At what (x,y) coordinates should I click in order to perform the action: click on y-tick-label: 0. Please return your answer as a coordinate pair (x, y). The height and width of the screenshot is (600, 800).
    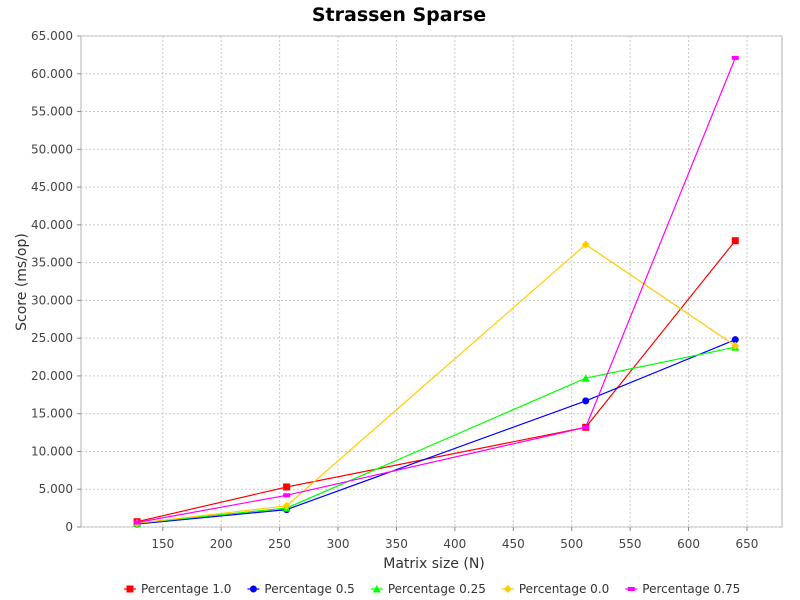
    Looking at the image, I should click on (69, 527).